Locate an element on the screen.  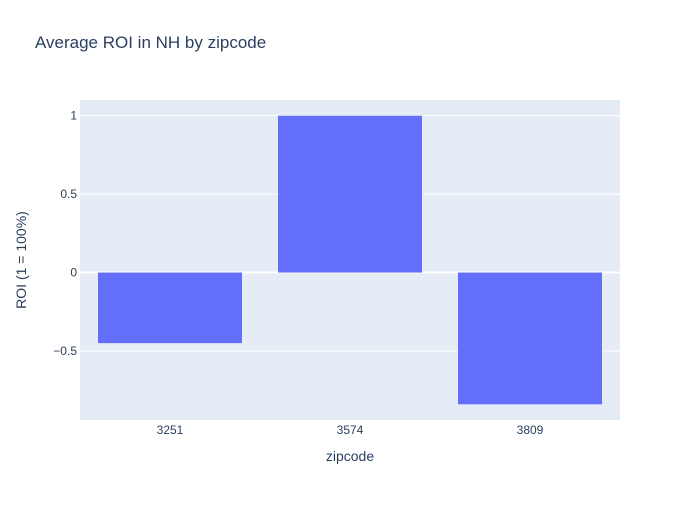
x-axis-ticks: 3251 3574 3809 is located at coordinates (350, 430).